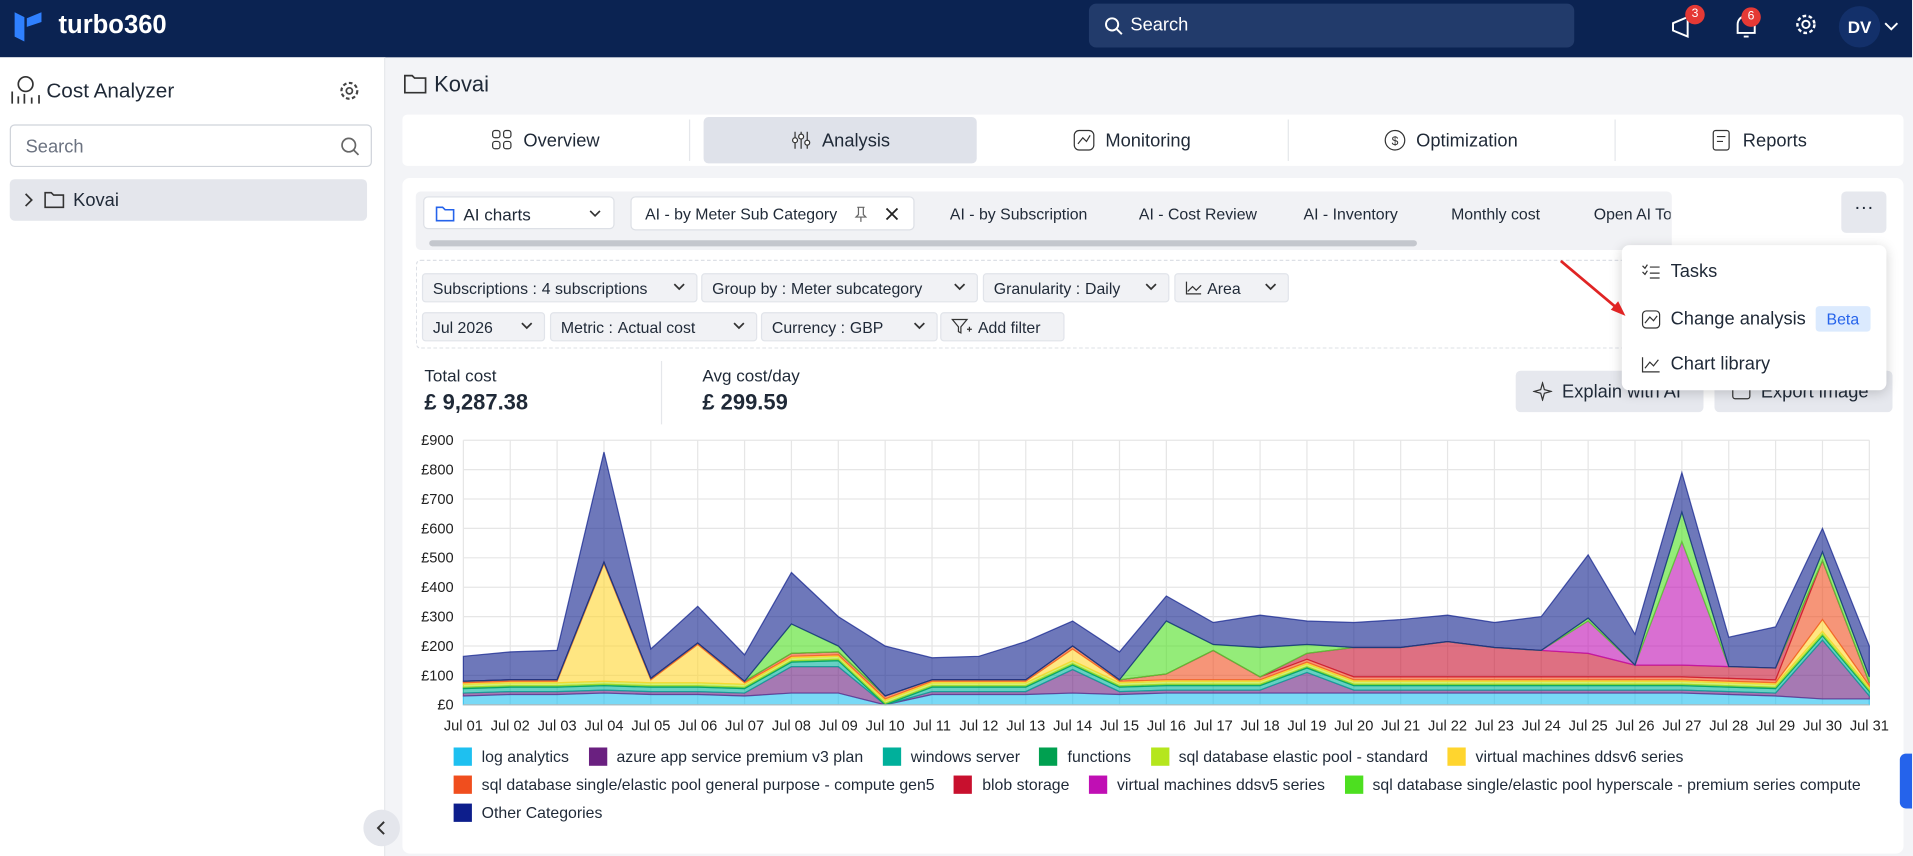 The height and width of the screenshot is (856, 1913). Describe the element at coordinates (1037, 287) in the screenshot. I see `filter-label: Granularity :` at that location.